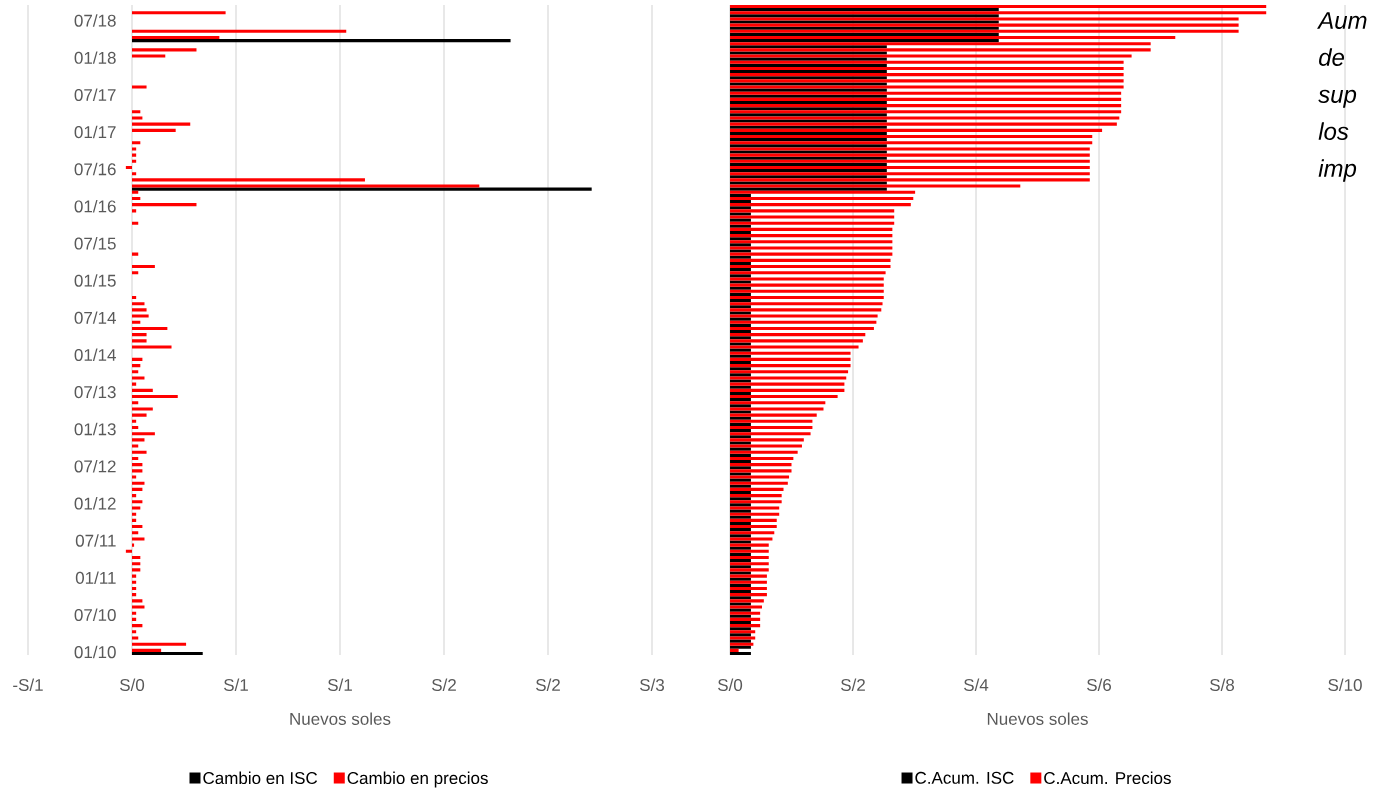 This screenshot has height=793, width=1376. I want to click on x-tick-label: S/1, so click(236, 685).